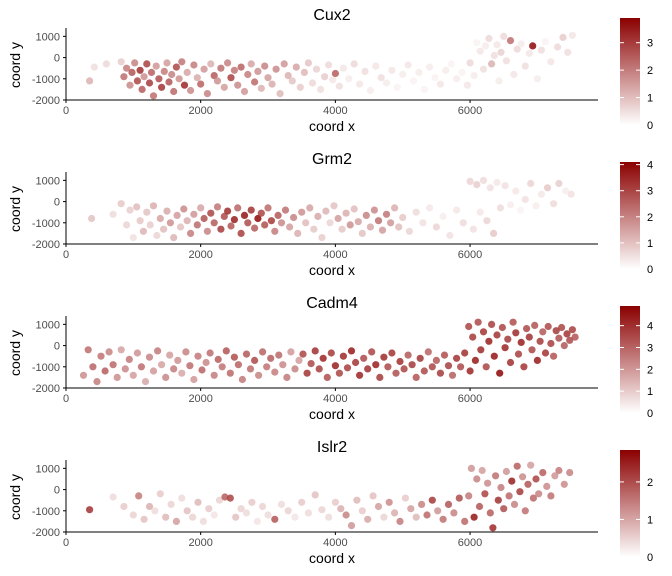 The width and height of the screenshot is (672, 576). What do you see at coordinates (630, 359) in the screenshot?
I see `colorbar` at bounding box center [630, 359].